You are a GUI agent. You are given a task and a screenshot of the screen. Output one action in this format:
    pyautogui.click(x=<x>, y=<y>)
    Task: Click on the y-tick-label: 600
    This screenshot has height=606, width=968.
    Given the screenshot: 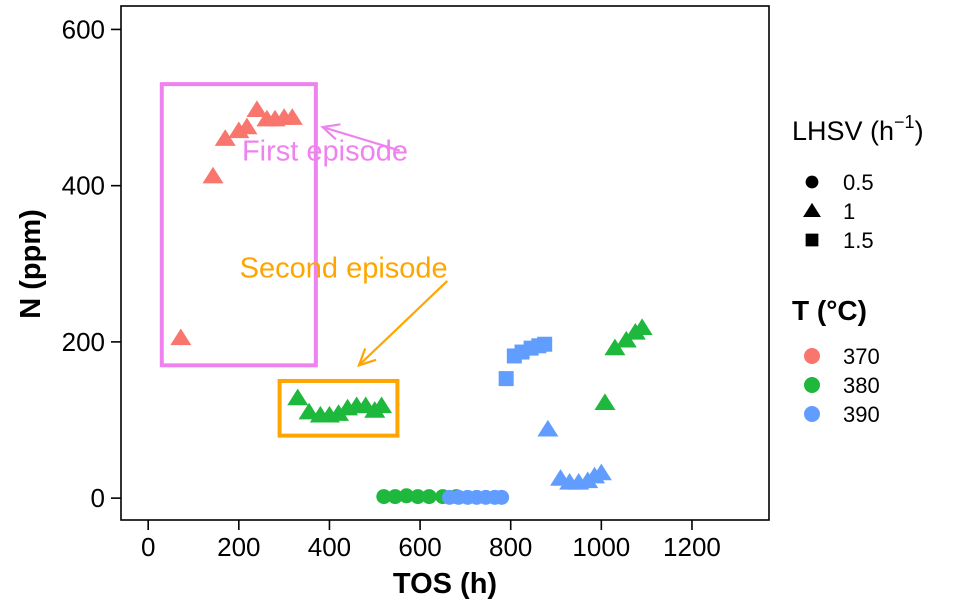 What is the action you would take?
    pyautogui.click(x=83, y=29)
    